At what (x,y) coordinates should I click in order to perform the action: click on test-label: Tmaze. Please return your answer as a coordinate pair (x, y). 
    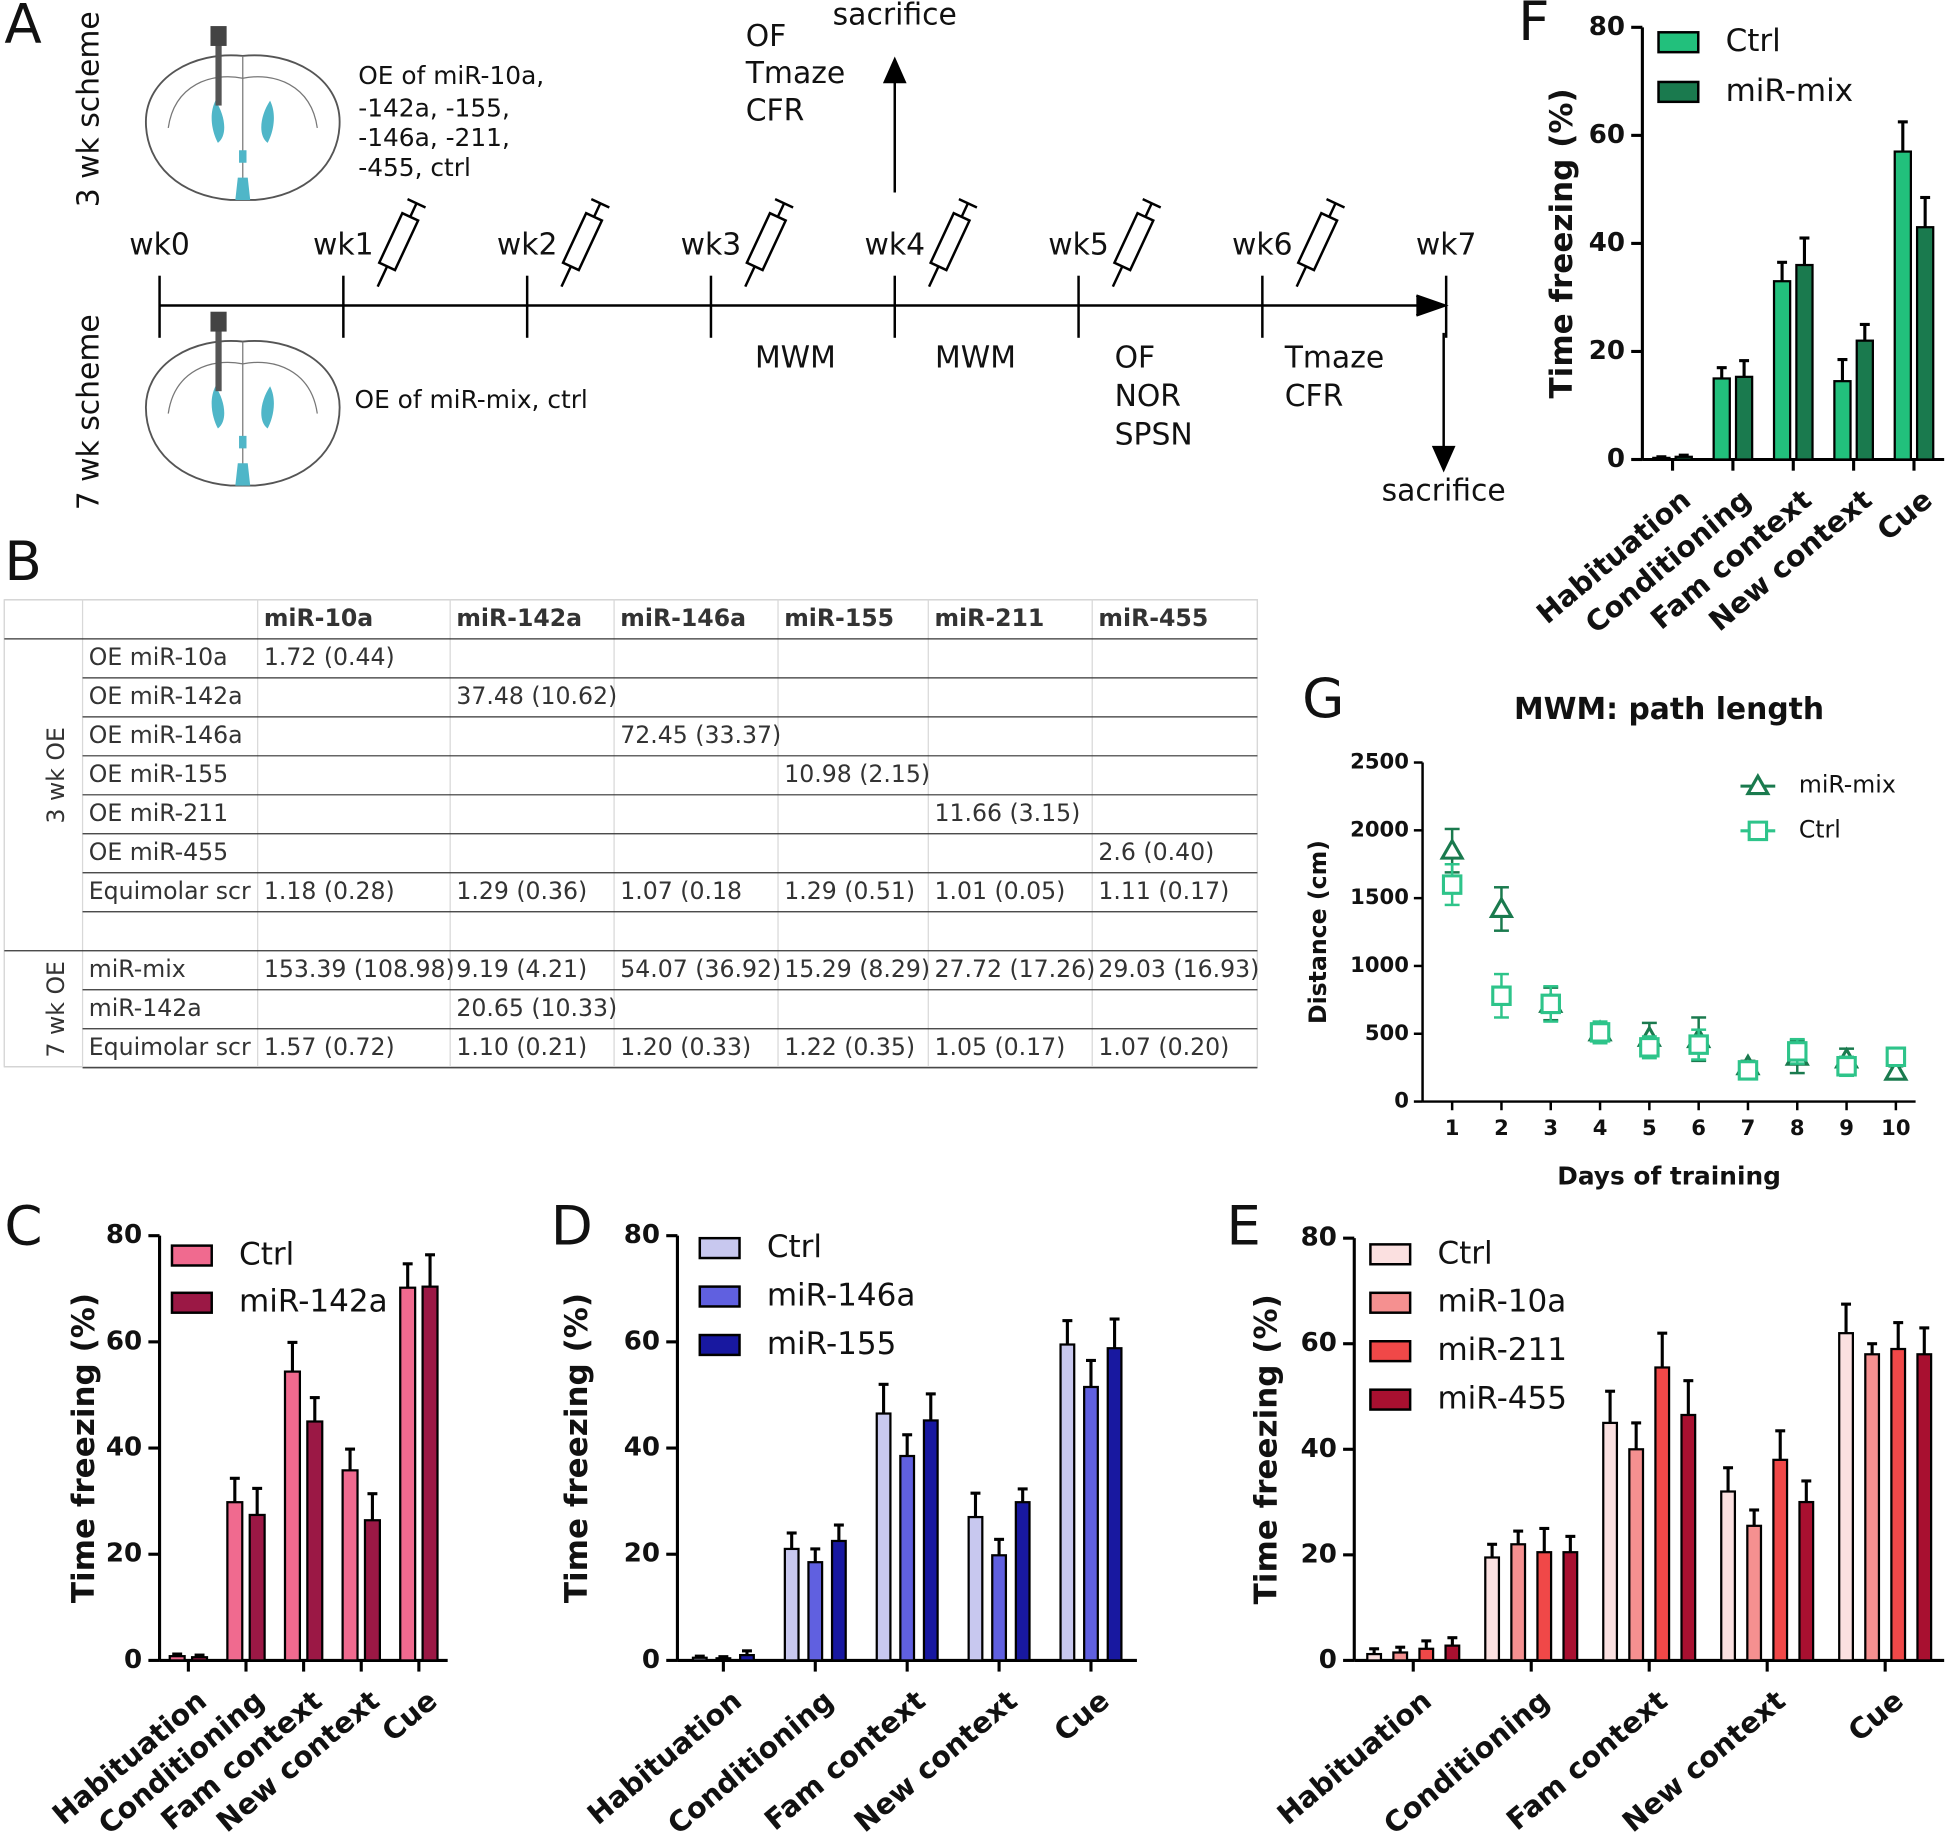
    Looking at the image, I should click on (1334, 357).